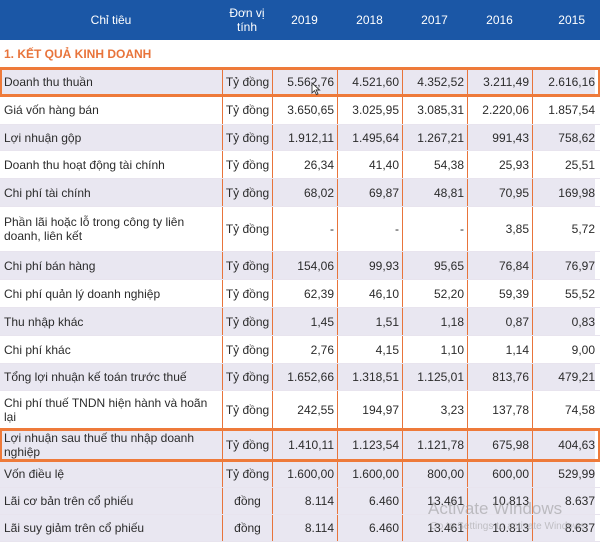  I want to click on row-value: 1,18, so click(434, 321).